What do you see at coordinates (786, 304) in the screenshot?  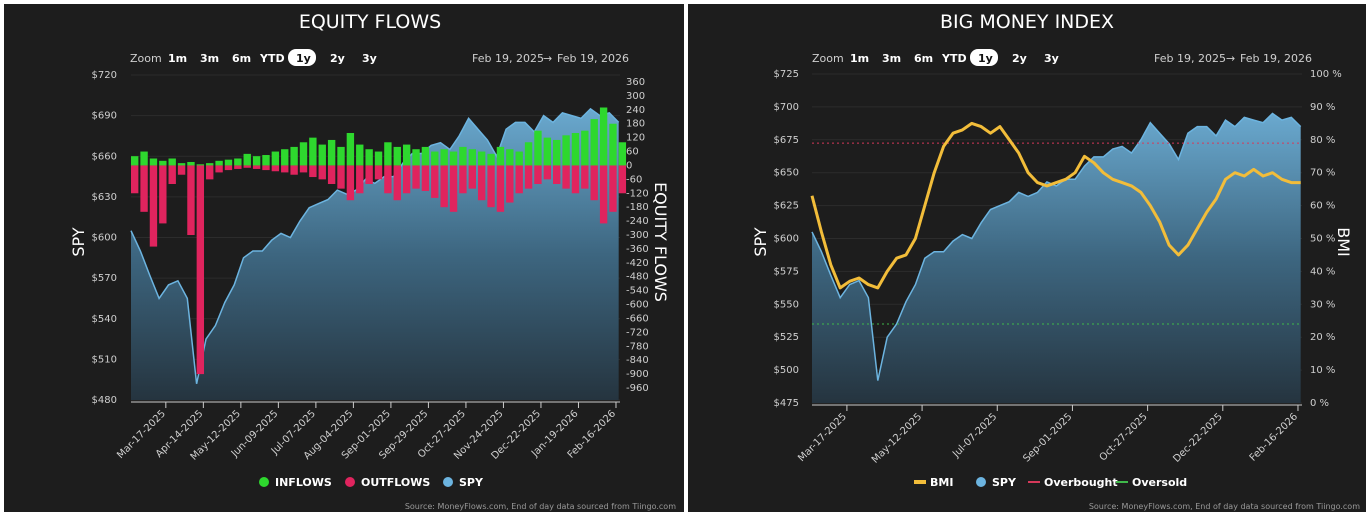 I see `y-left-tick-label: $550` at bounding box center [786, 304].